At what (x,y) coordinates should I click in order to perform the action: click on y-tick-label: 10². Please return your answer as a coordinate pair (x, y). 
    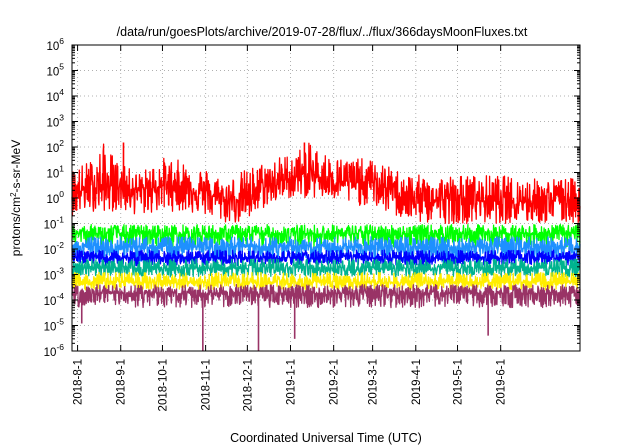
    Looking at the image, I should click on (55, 146).